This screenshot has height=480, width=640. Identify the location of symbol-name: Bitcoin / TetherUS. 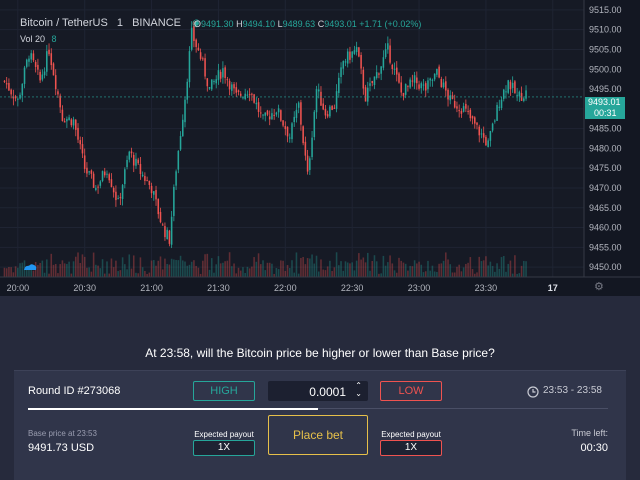
(64, 23).